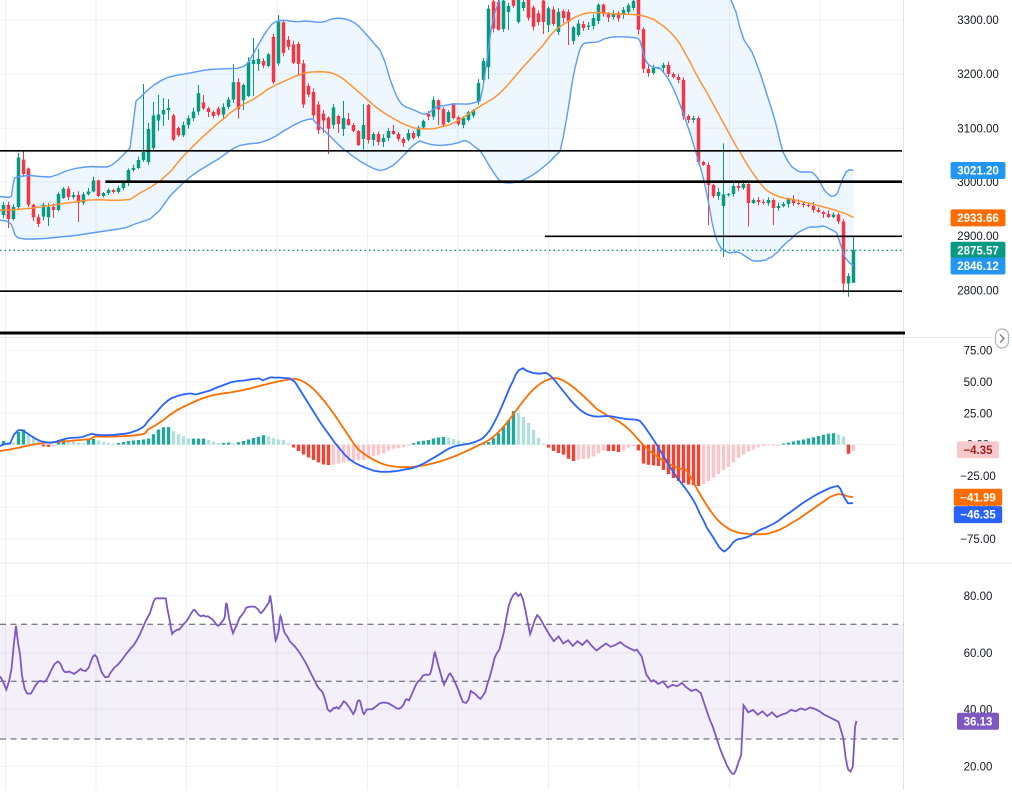  What do you see at coordinates (978, 477) in the screenshot?
I see `svg-text: −25.00` at bounding box center [978, 477].